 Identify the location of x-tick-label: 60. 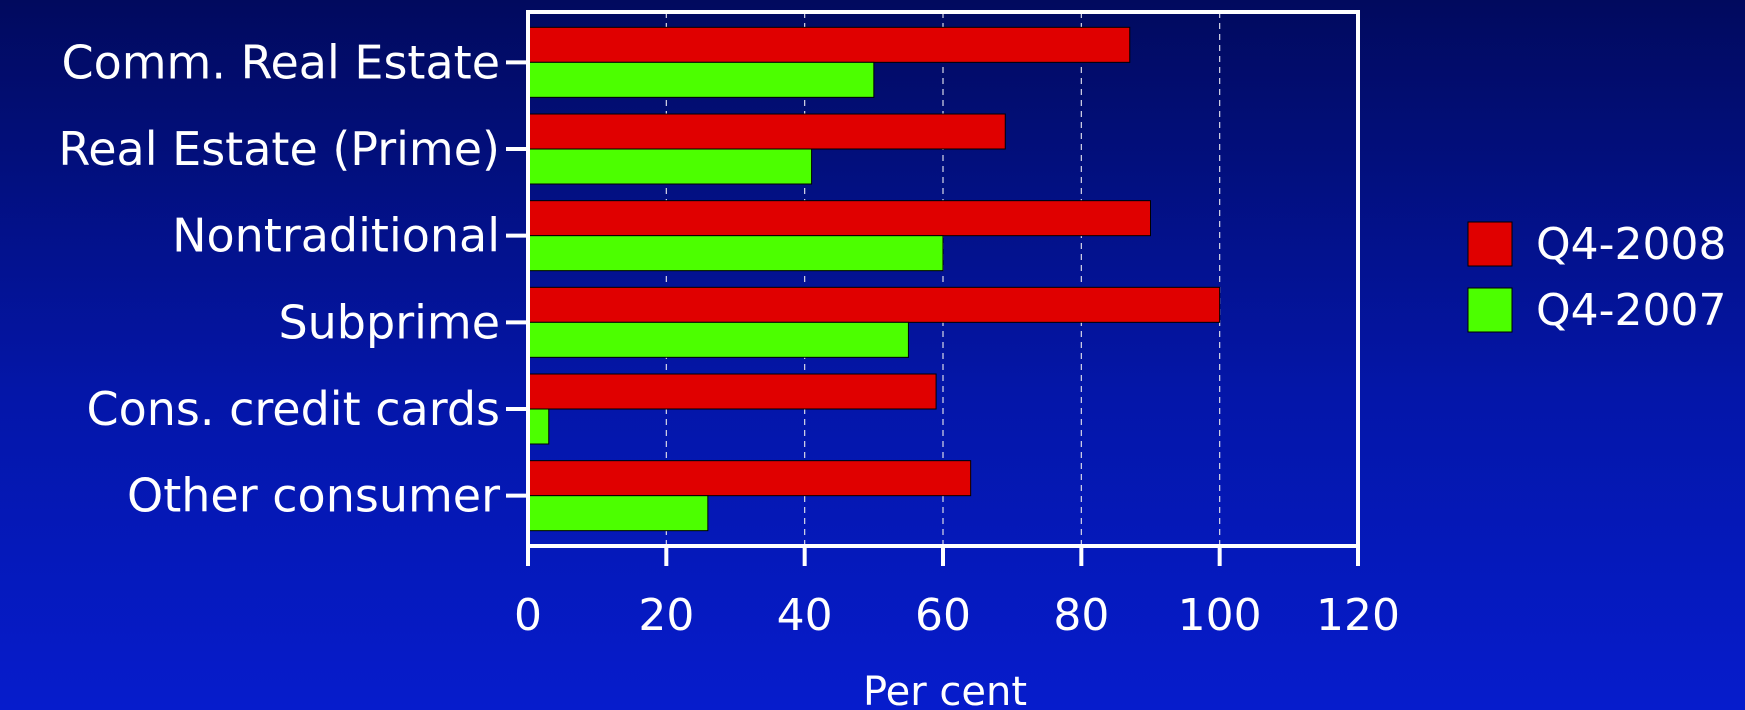
(943, 615).